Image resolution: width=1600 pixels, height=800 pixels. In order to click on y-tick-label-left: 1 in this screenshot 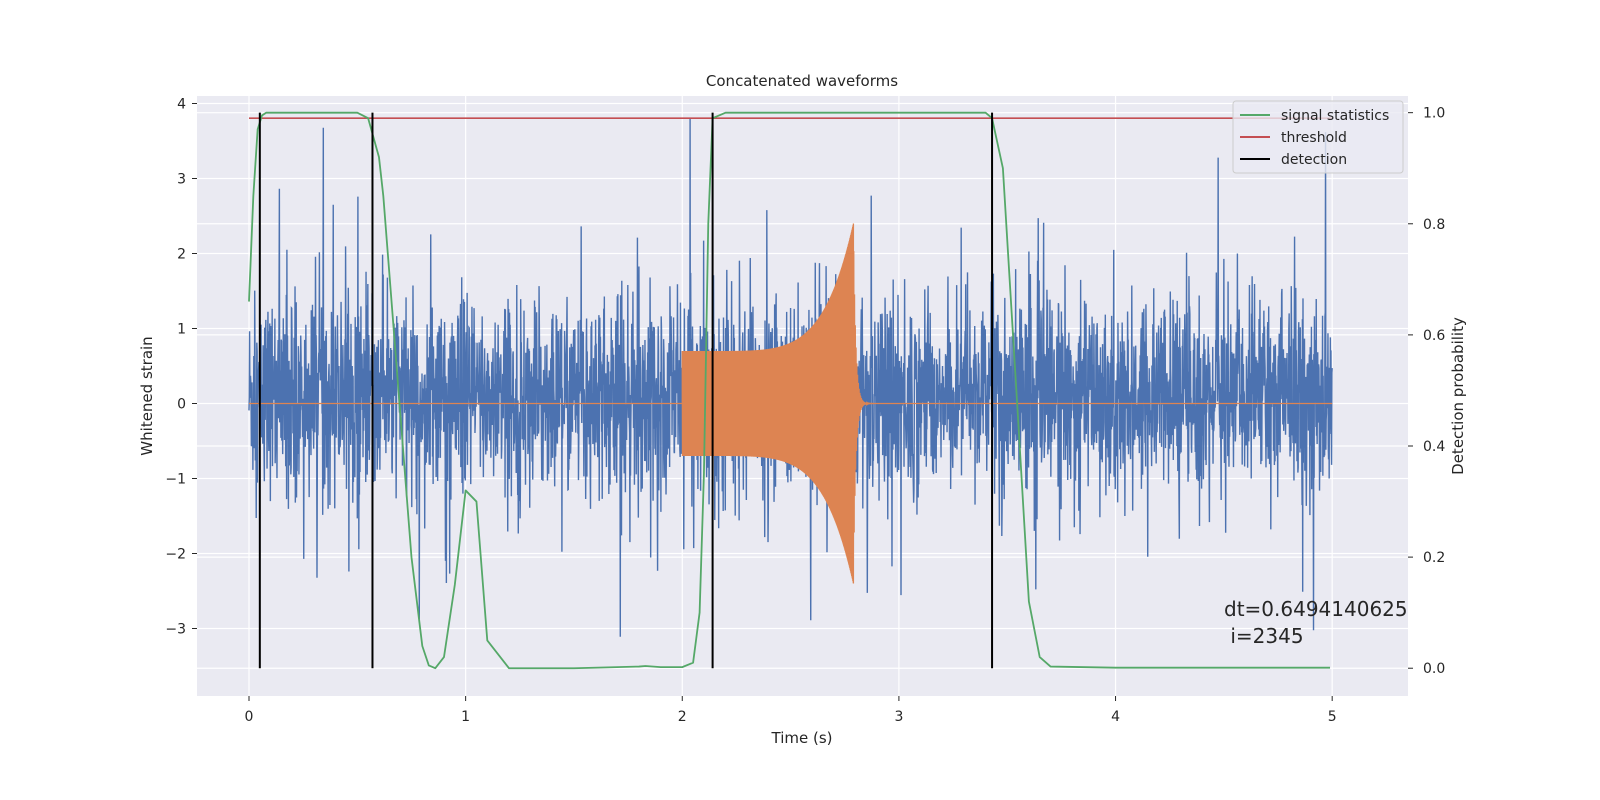, I will do `click(181, 330)`.